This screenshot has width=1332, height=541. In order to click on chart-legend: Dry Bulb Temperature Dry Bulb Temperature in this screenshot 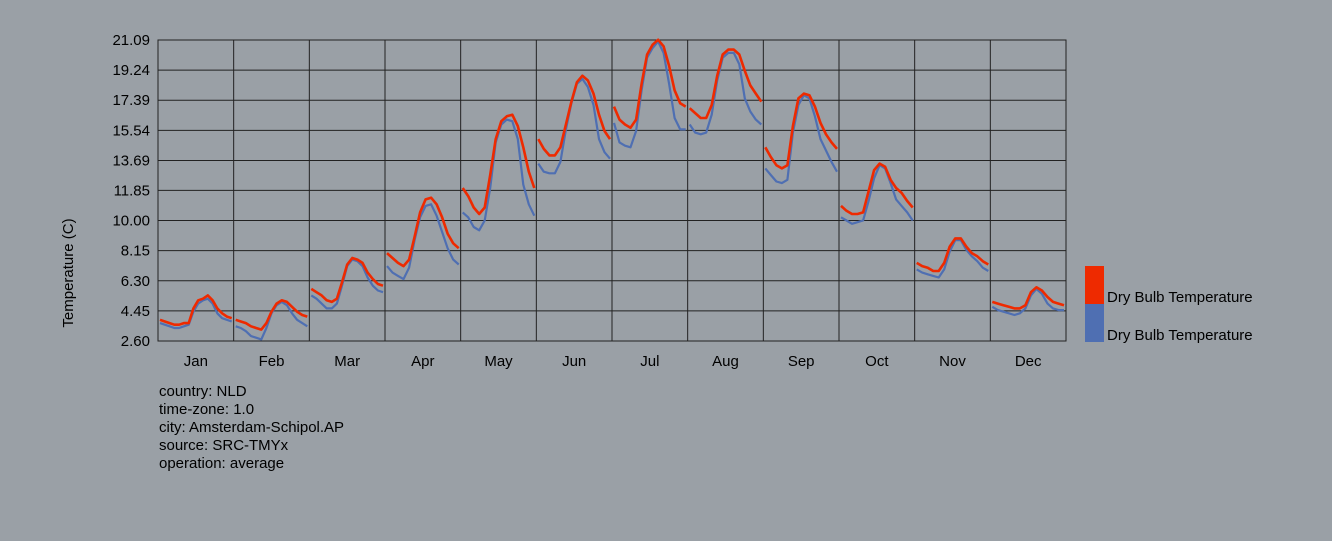, I will do `click(1169, 305)`.